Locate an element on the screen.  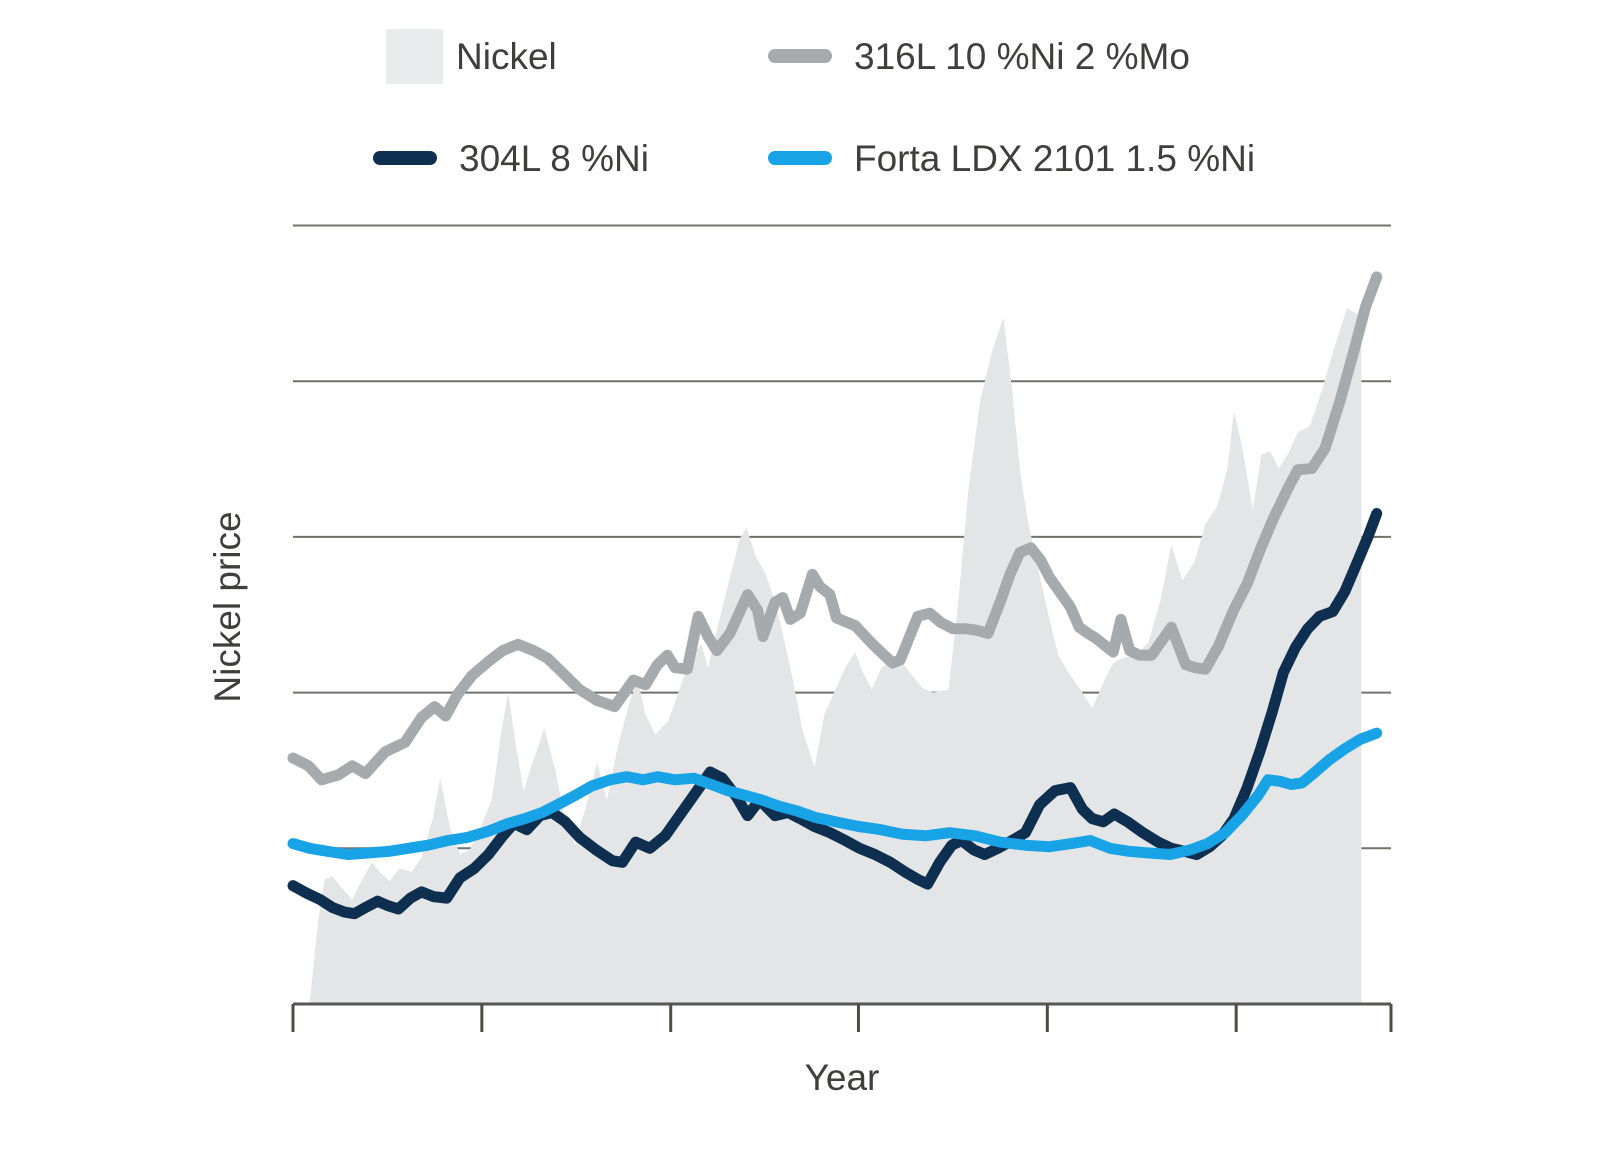
forta-line-swatch is located at coordinates (800, 158).